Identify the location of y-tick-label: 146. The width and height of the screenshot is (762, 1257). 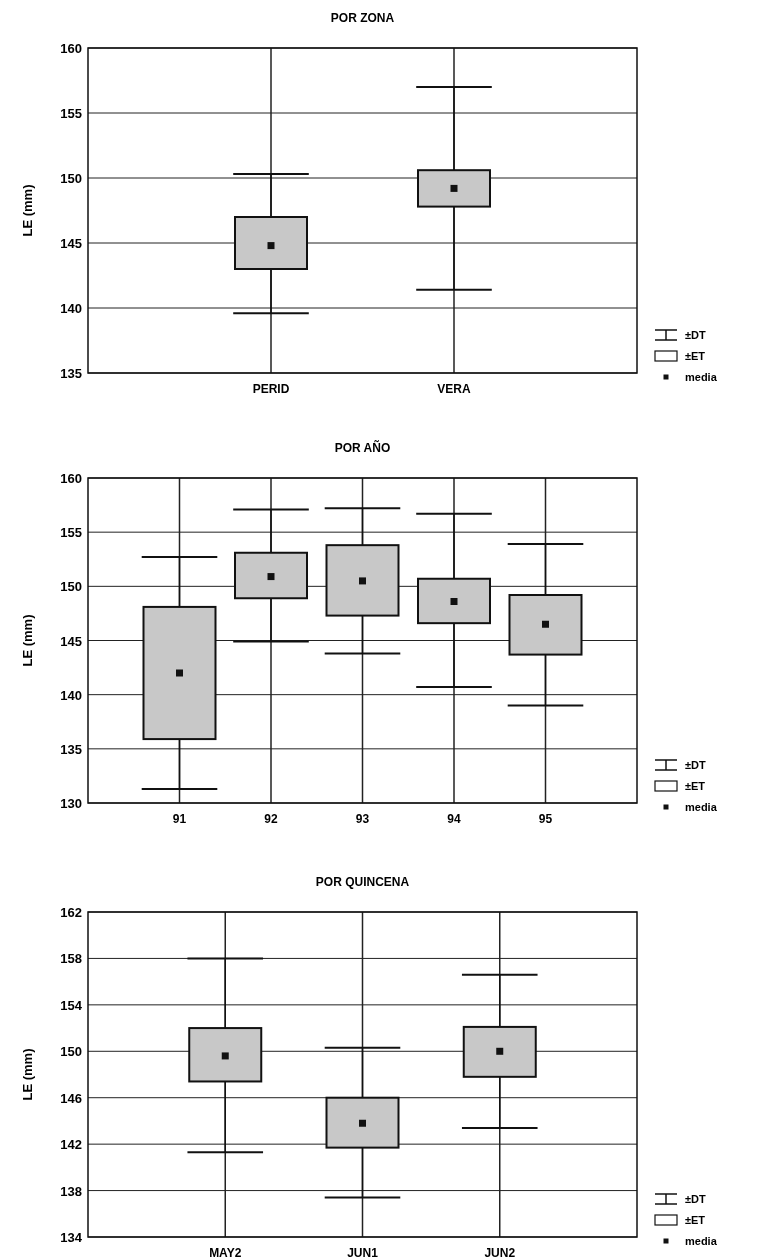
(71, 1098).